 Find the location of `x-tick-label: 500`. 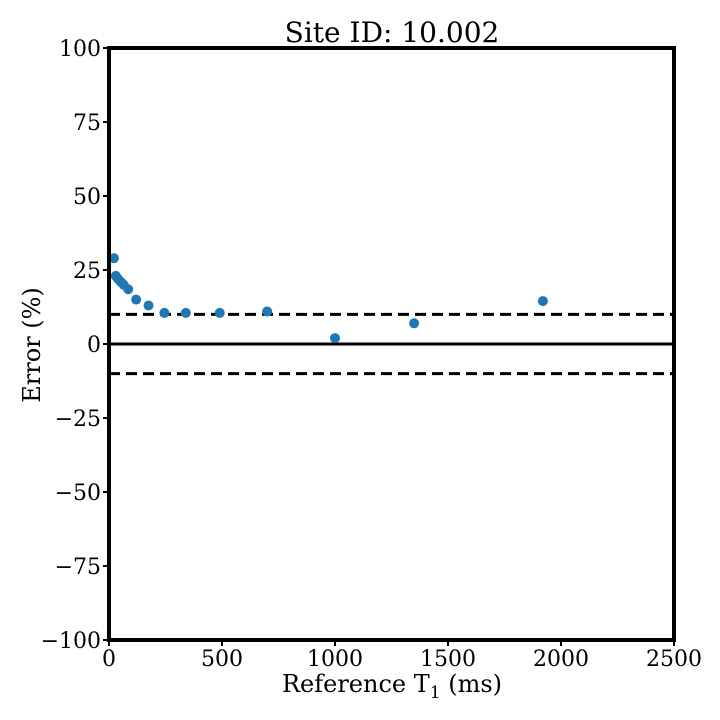

x-tick-label: 500 is located at coordinates (222, 659).